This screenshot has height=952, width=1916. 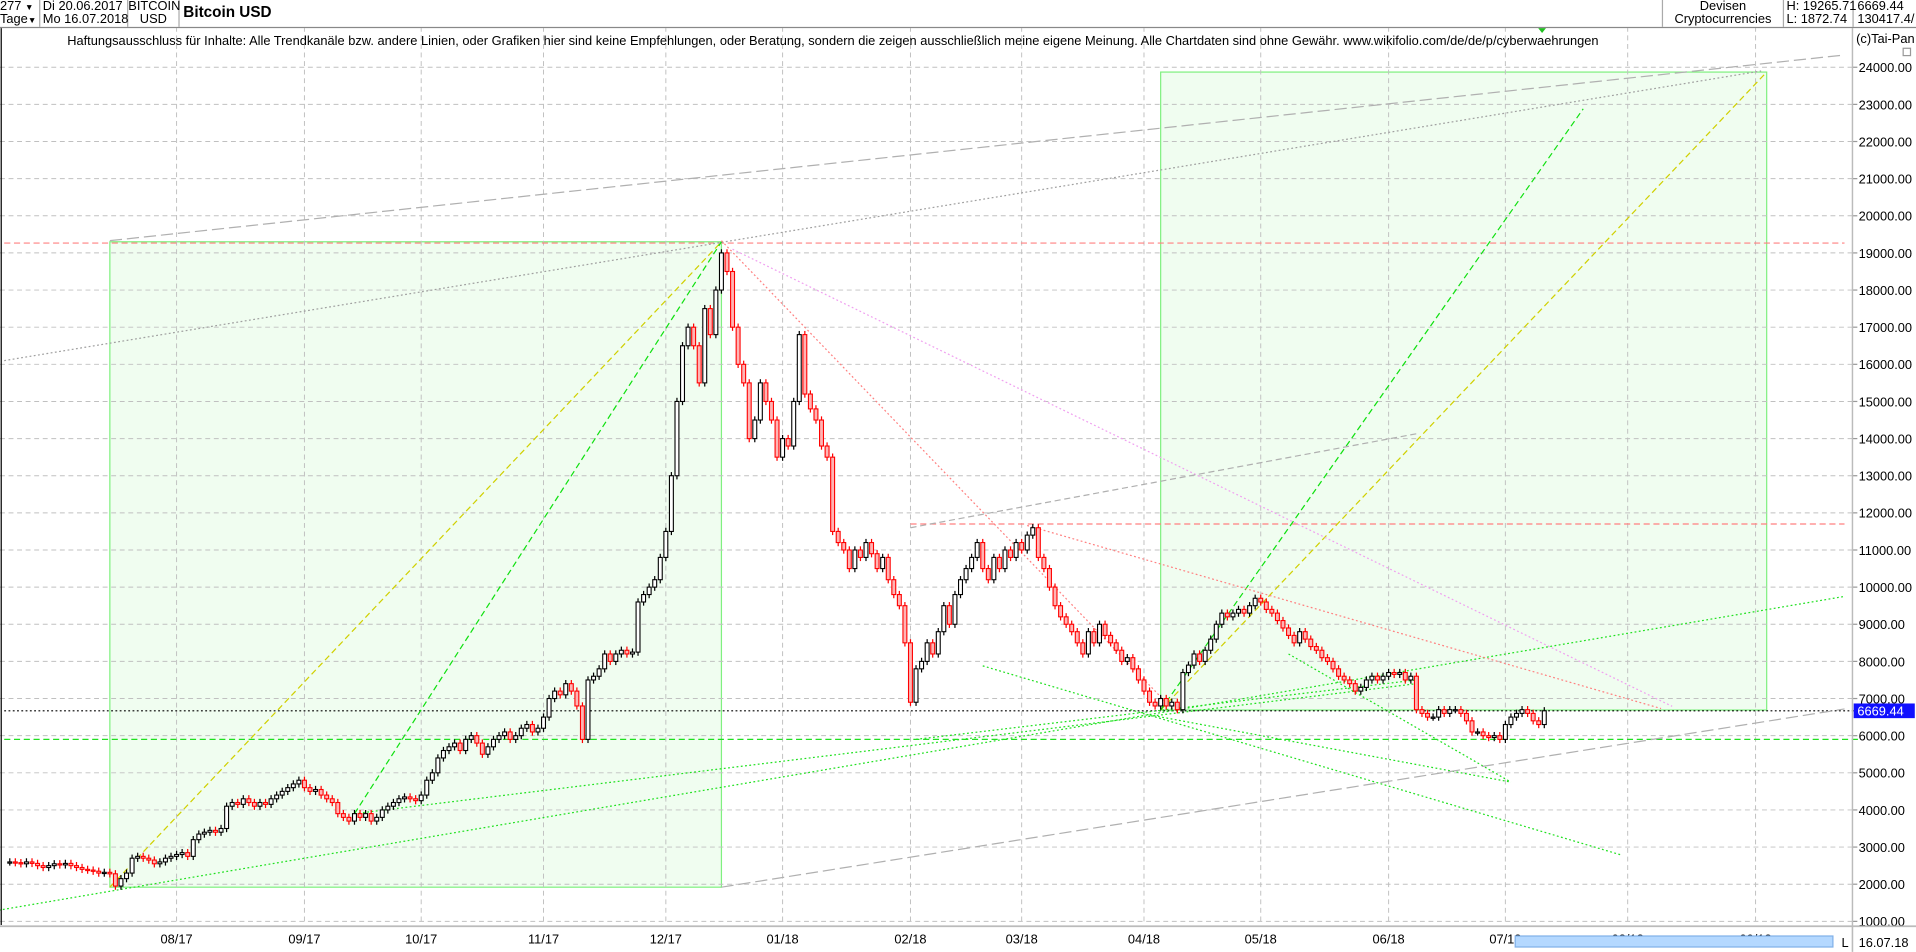 What do you see at coordinates (1022, 938) in the screenshot?
I see `x-tick-label: 03/18` at bounding box center [1022, 938].